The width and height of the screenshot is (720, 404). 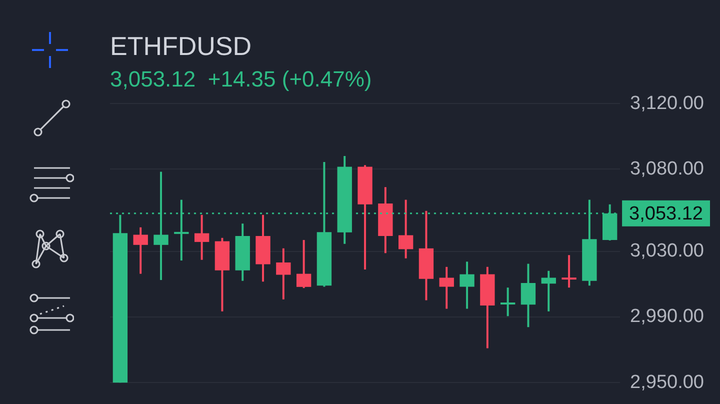 I want to click on chart-title: ETHFDUSD, so click(x=181, y=45).